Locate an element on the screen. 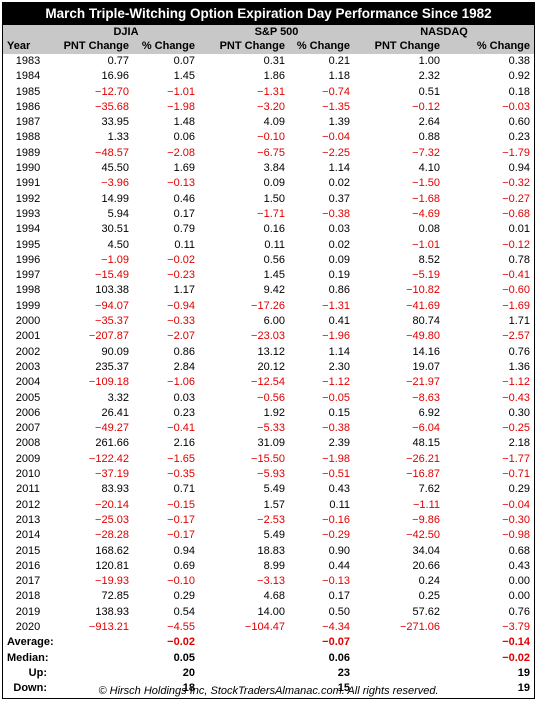  value-cell: 1.36 is located at coordinates (519, 366).